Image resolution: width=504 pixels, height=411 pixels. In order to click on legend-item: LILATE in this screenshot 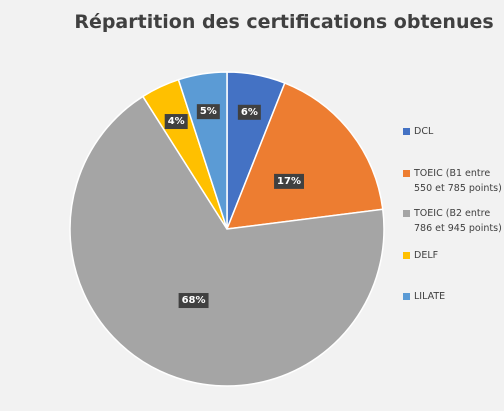, I will do `click(453, 296)`.